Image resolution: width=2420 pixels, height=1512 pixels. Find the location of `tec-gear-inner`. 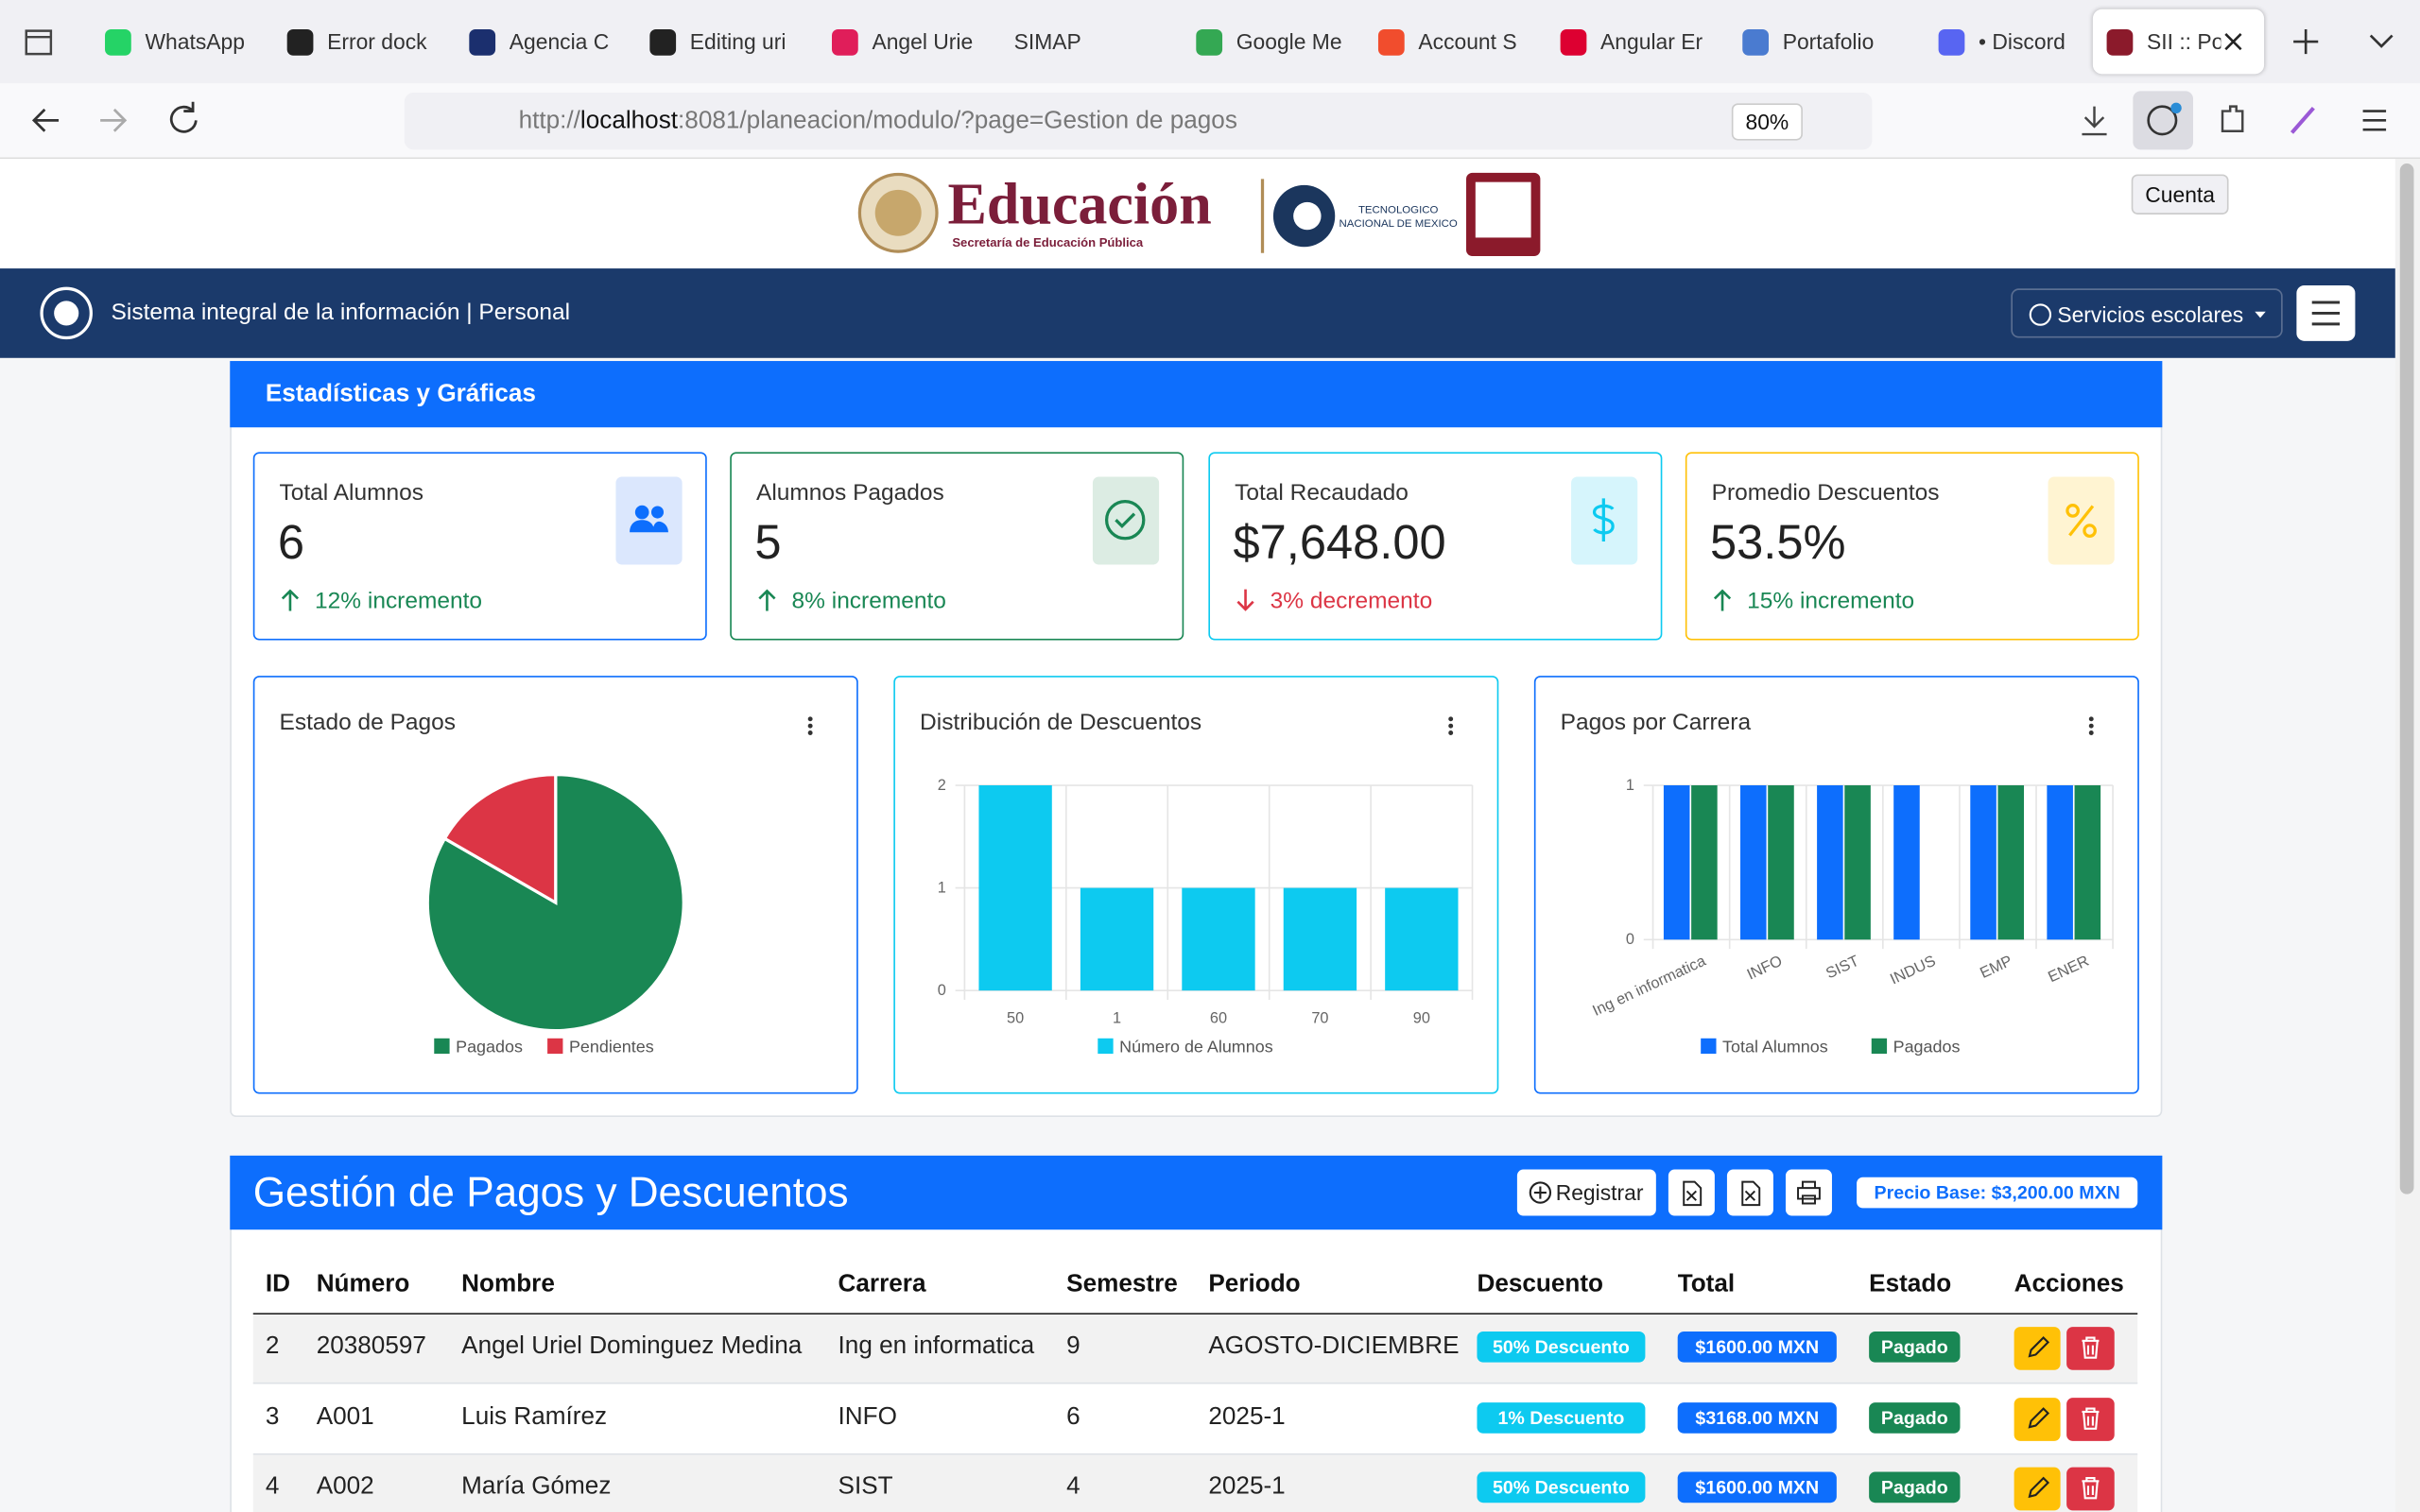

tec-gear-inner is located at coordinates (1307, 216).